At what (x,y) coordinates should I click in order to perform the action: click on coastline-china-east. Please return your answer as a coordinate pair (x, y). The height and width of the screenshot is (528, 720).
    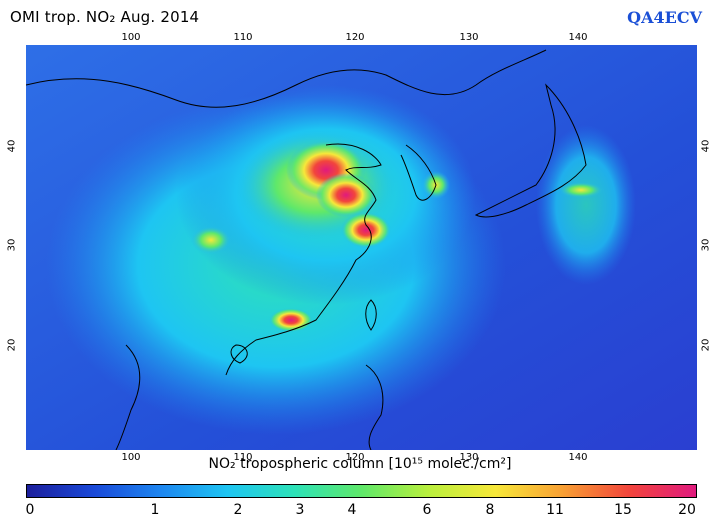
    Looking at the image, I should click on (303, 259).